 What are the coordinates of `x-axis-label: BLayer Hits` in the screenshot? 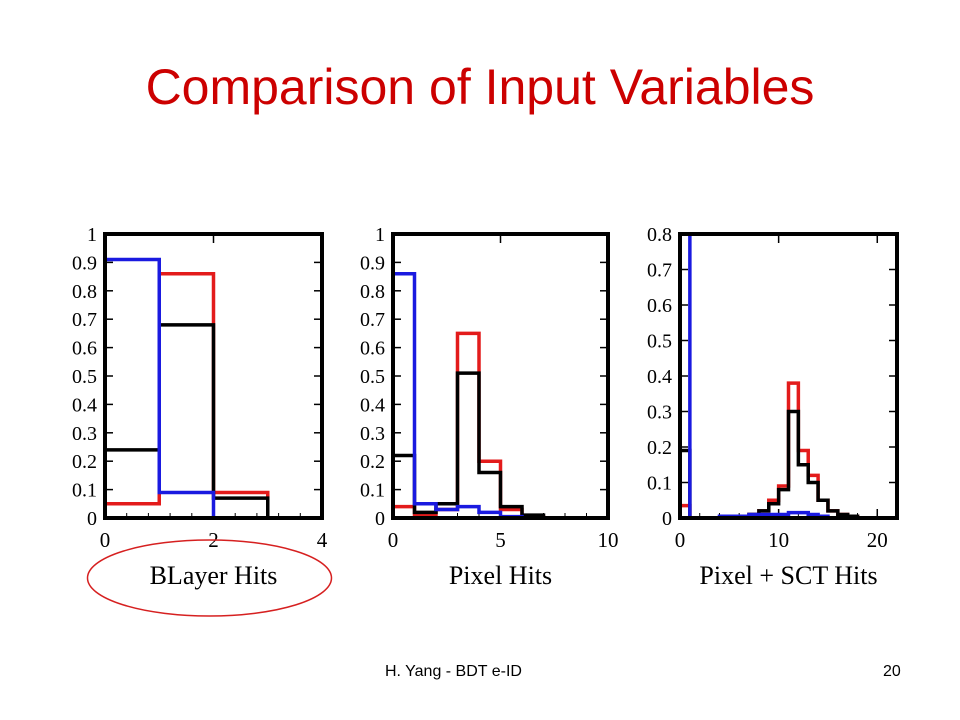 It's located at (214, 575).